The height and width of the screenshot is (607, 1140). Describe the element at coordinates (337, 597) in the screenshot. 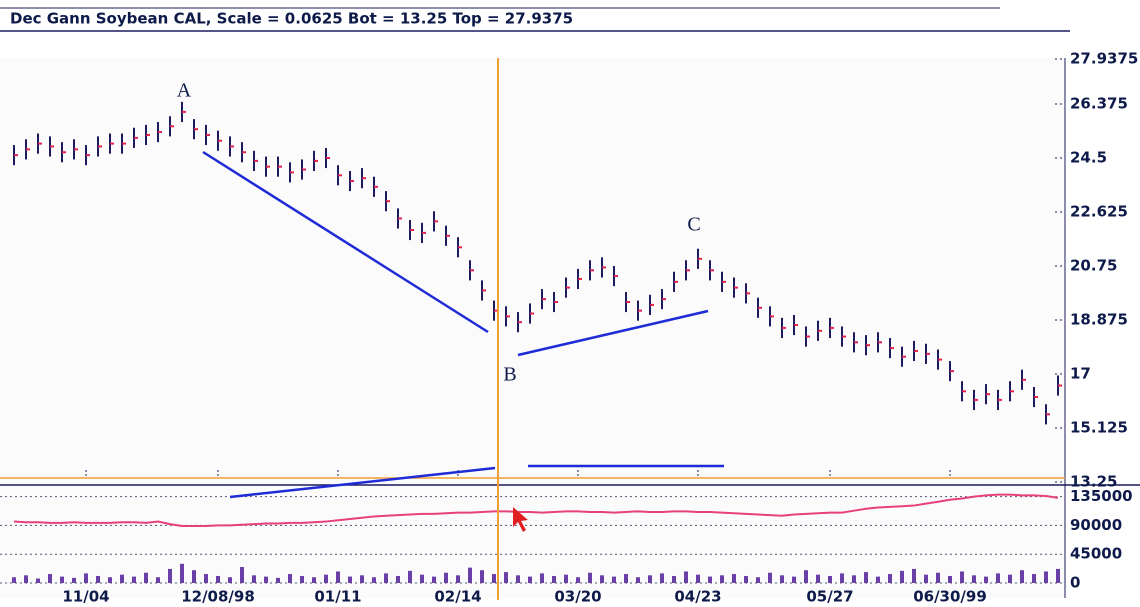

I see `x-tick-label: 01/11` at that location.